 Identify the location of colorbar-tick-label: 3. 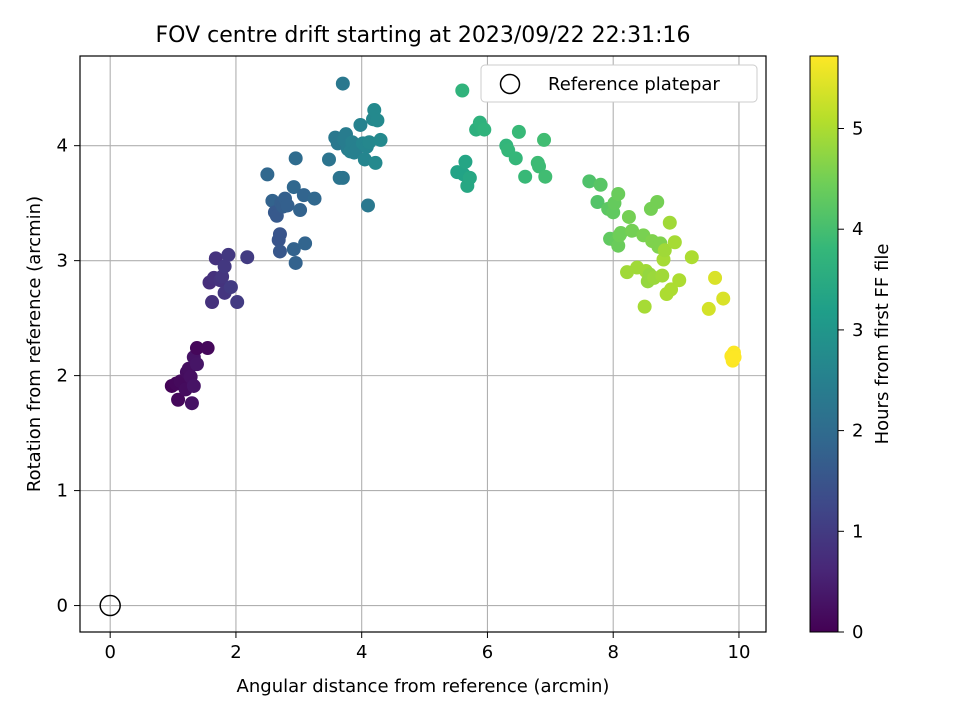
(857, 330).